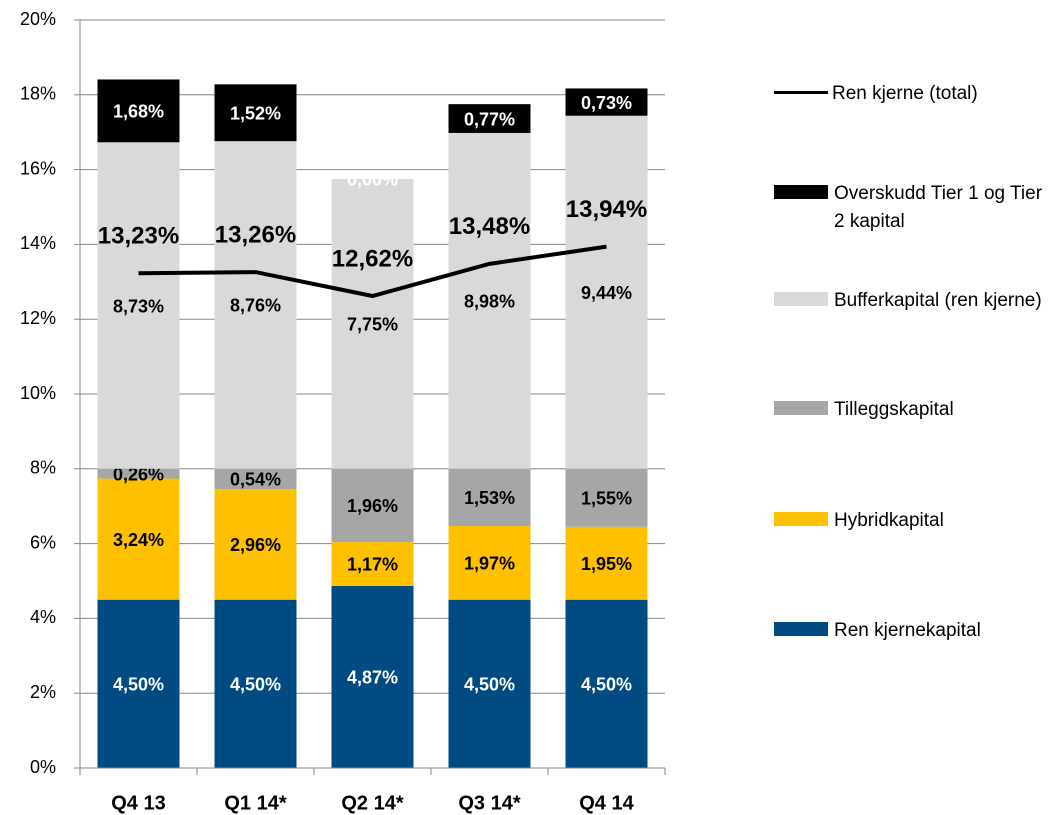 Image resolution: width=1054 pixels, height=815 pixels. I want to click on legend-item: Ren kjernekapital, so click(914, 631).